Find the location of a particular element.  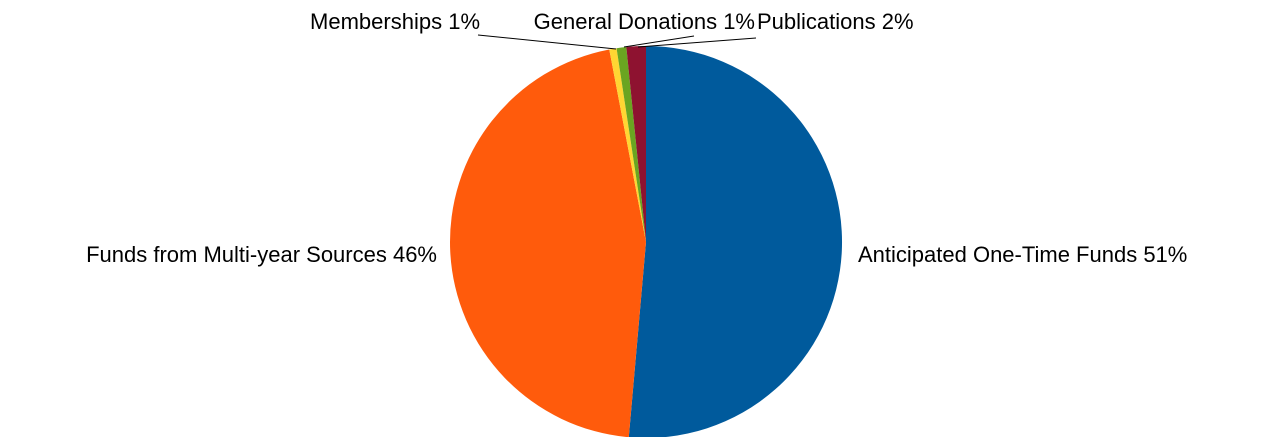

leader-line-memberships is located at coordinates (547, 42).